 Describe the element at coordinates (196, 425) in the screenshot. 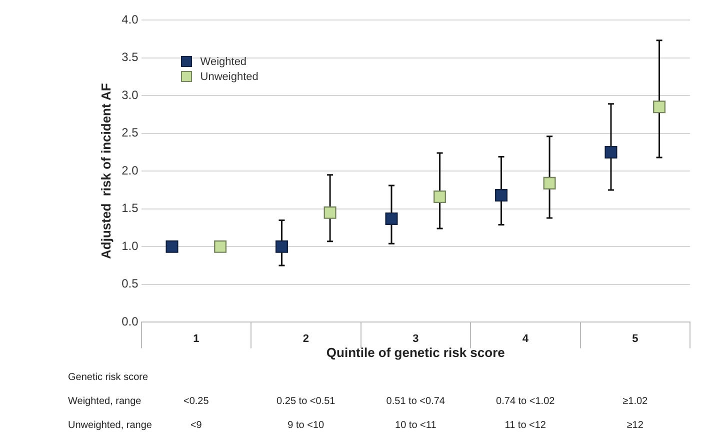

I see `text: <9` at that location.